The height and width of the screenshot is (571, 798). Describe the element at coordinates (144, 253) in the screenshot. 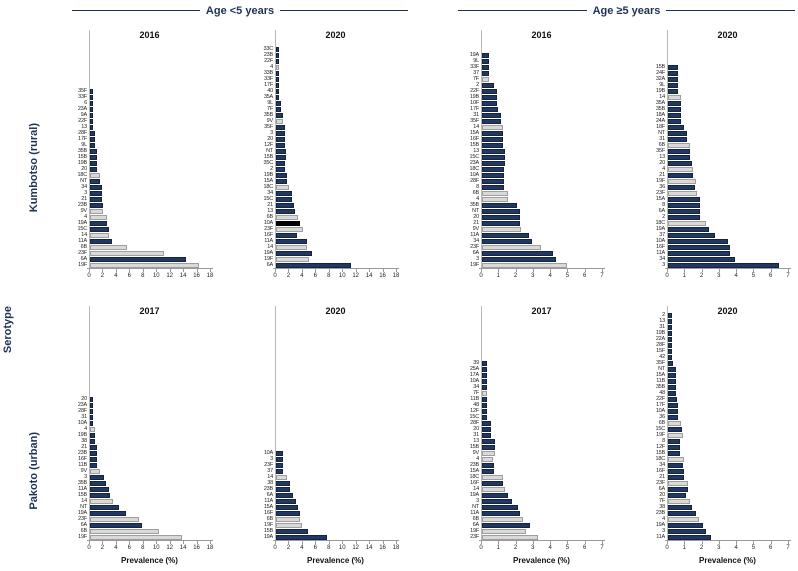

I see `bar-row: 23F` at that location.